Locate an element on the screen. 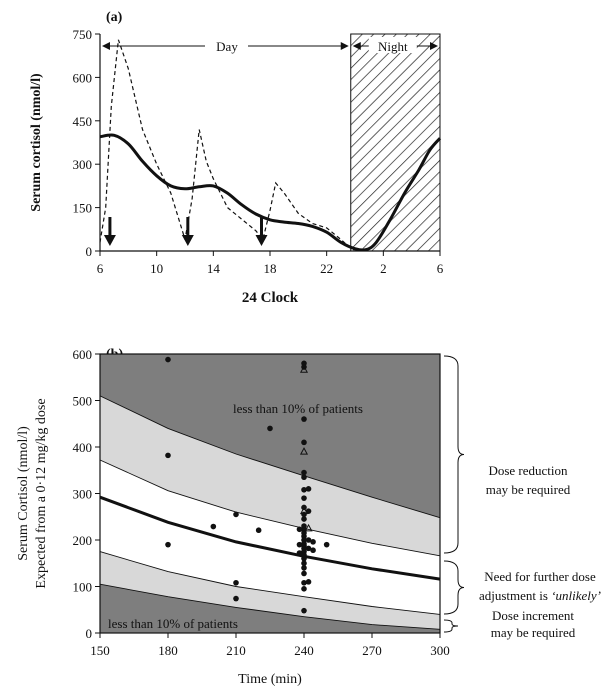 This screenshot has height=700, width=616. day-arrow-left is located at coordinates (106, 46).